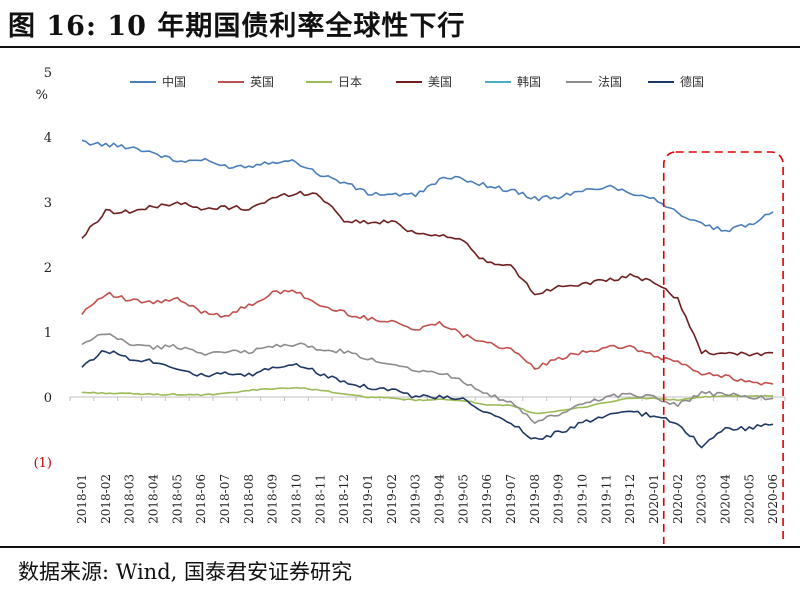 The height and width of the screenshot is (592, 800). Describe the element at coordinates (723, 347) in the screenshot. I see `highlight-box` at that location.